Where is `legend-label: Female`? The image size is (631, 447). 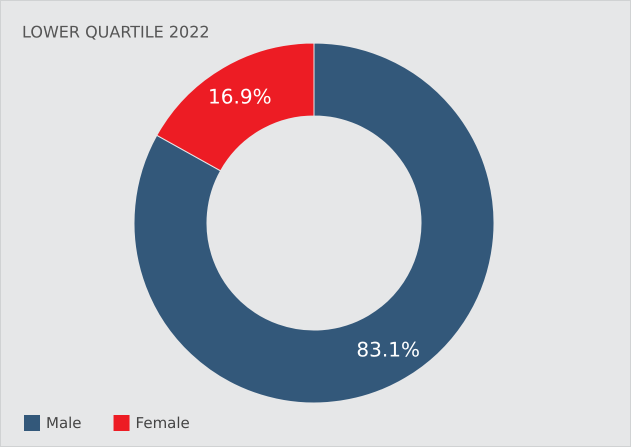
legend-label: Female is located at coordinates (163, 423).